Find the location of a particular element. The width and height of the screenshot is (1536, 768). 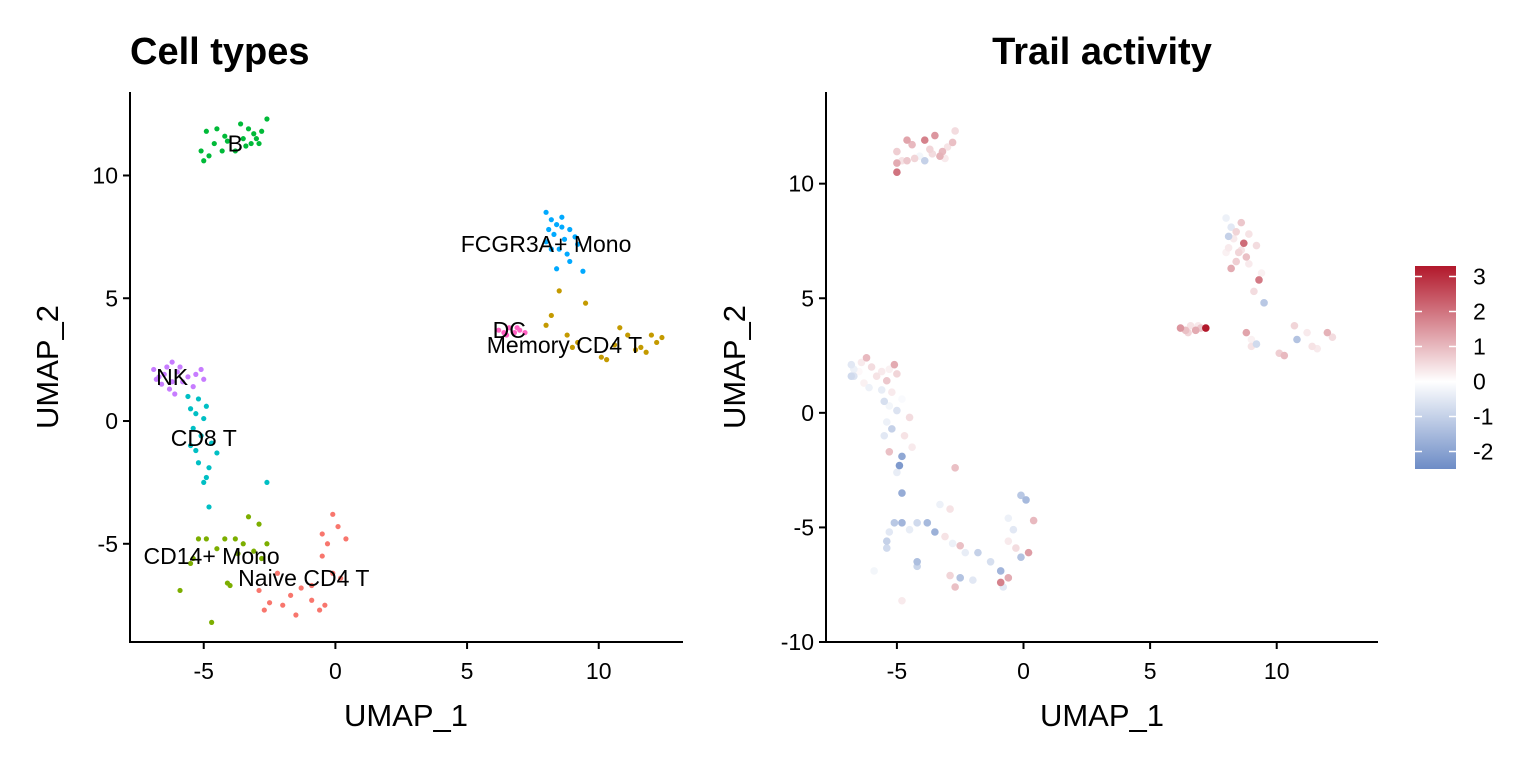

trail-activity-y-tick-label: 5 is located at coordinates (807, 298).